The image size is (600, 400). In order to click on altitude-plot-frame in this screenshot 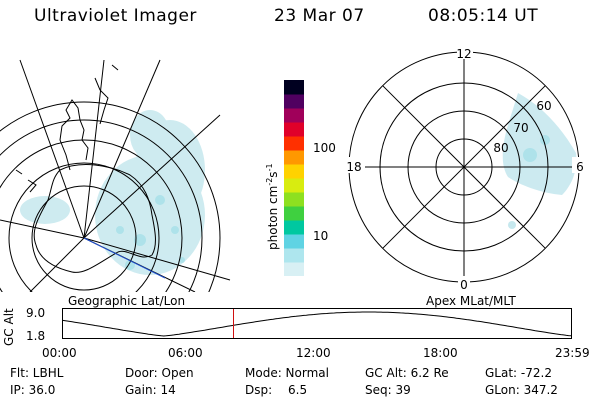, I will do `click(317, 323)`.